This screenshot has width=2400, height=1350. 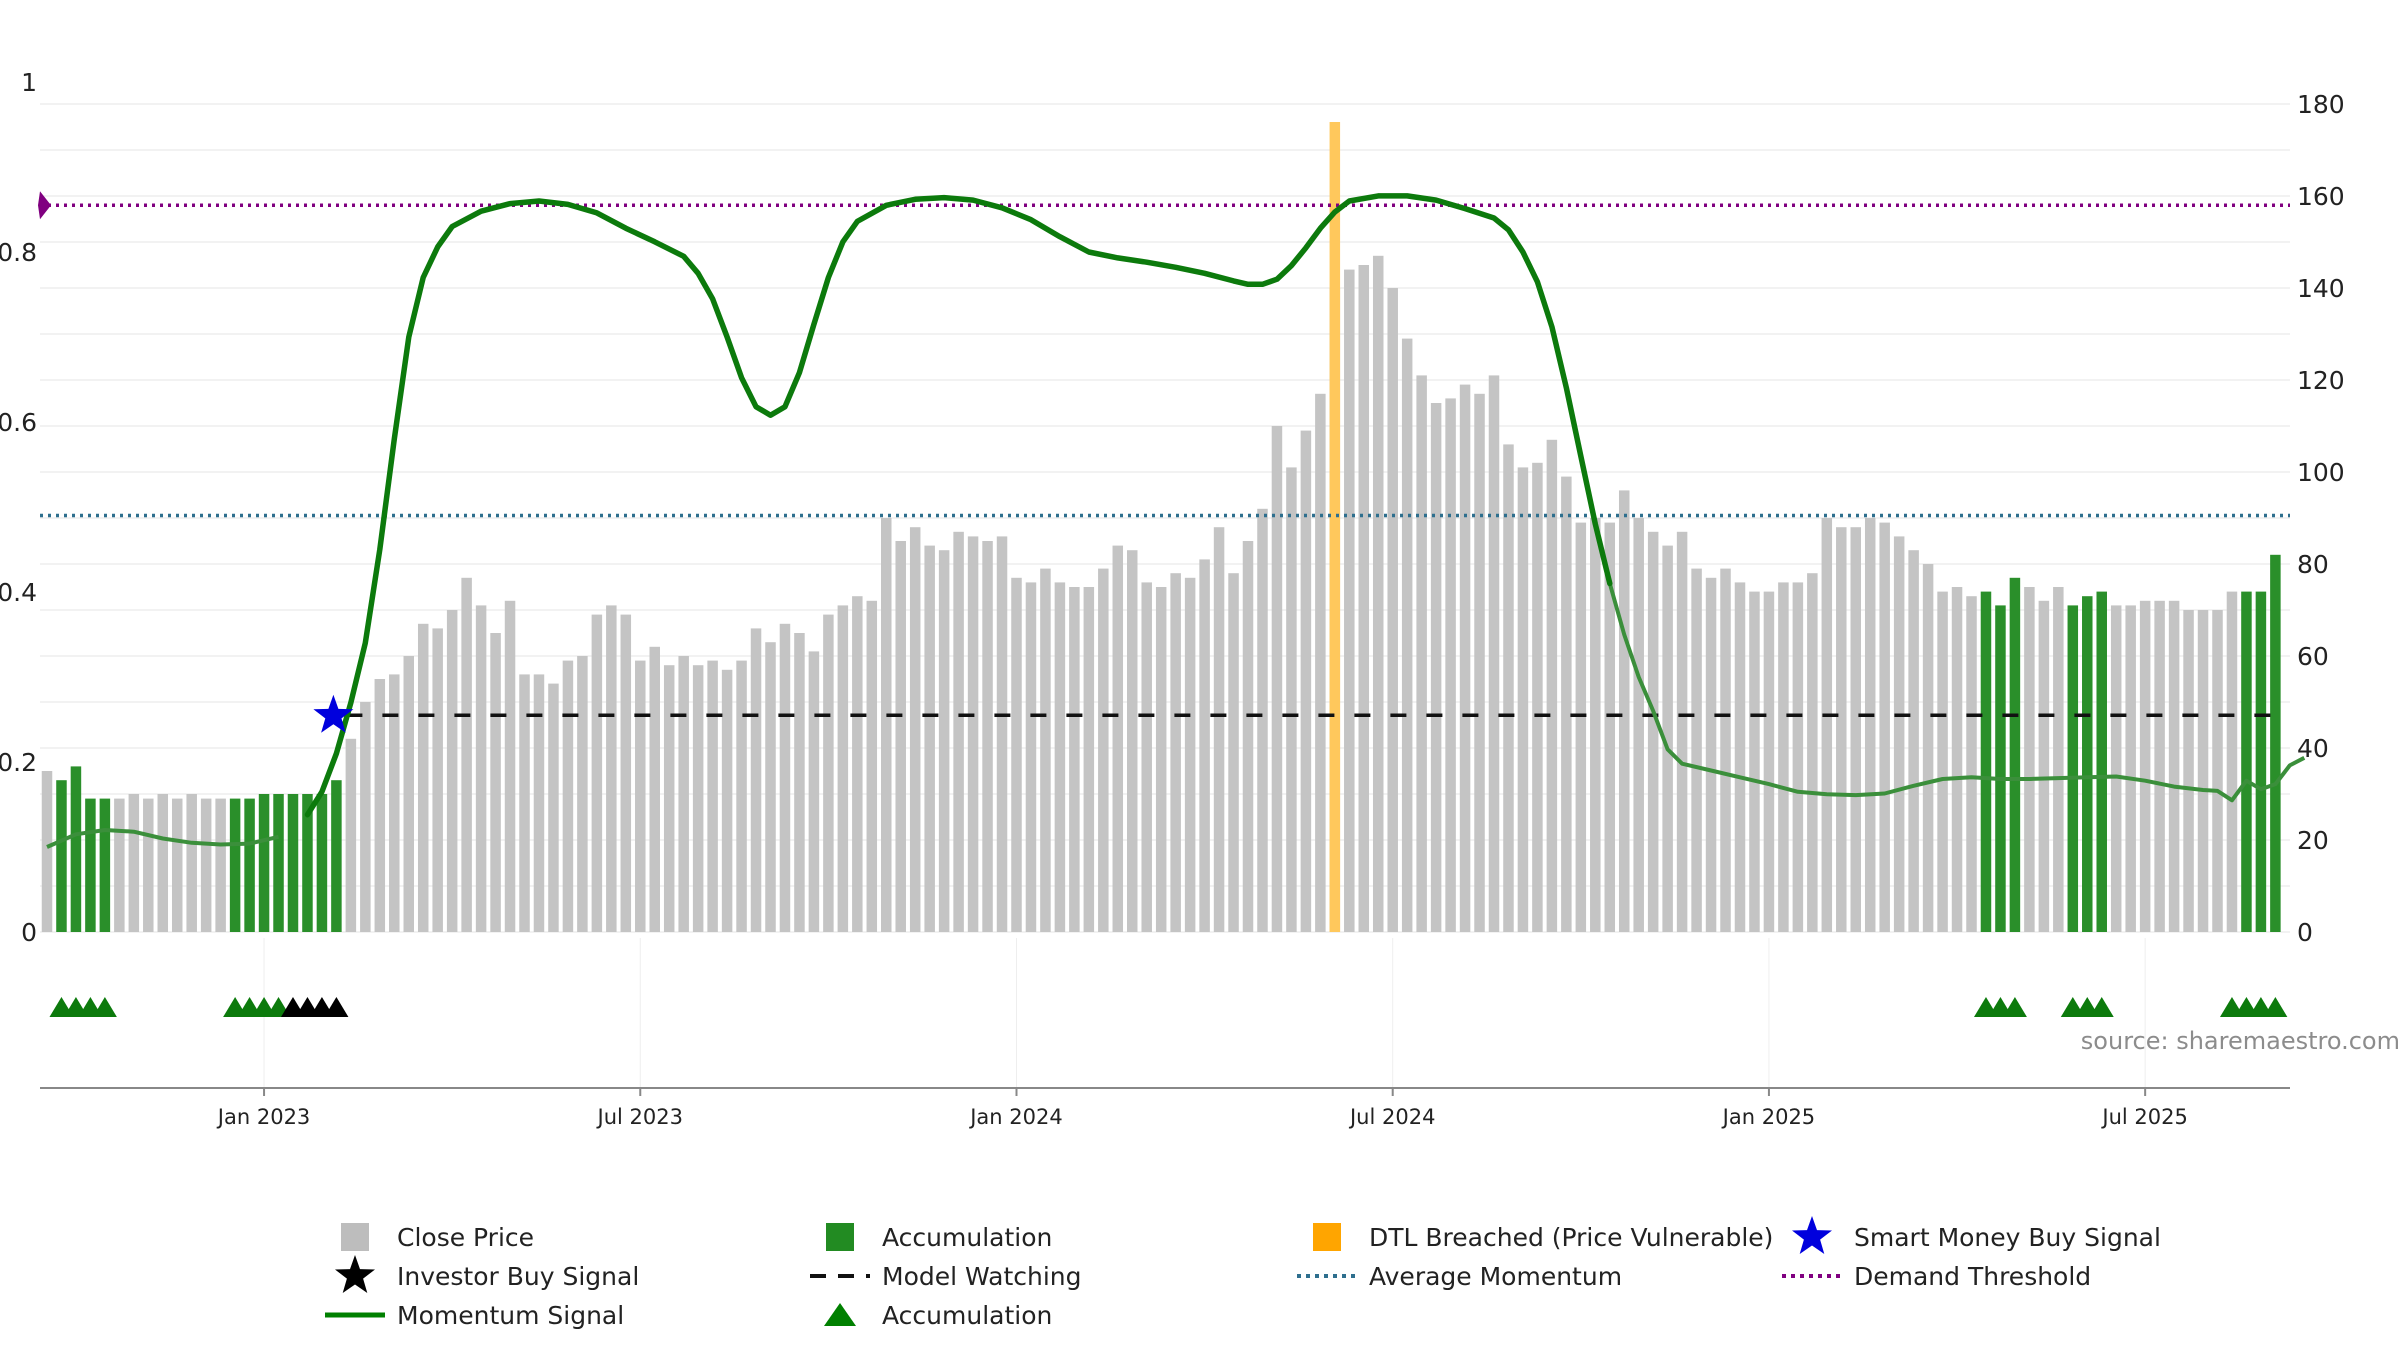 What do you see at coordinates (1015, 1117) in the screenshot?
I see `x-tick-label: Jan 2024` at bounding box center [1015, 1117].